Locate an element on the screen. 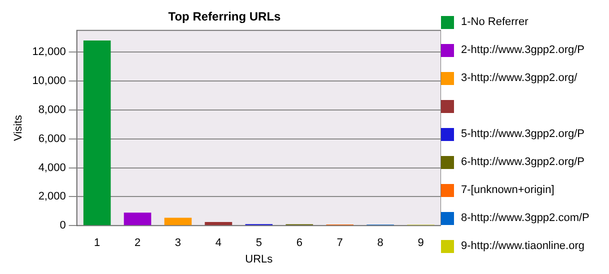 Image resolution: width=609 pixels, height=274 pixels. x-tick-label: 9 is located at coordinates (421, 243).